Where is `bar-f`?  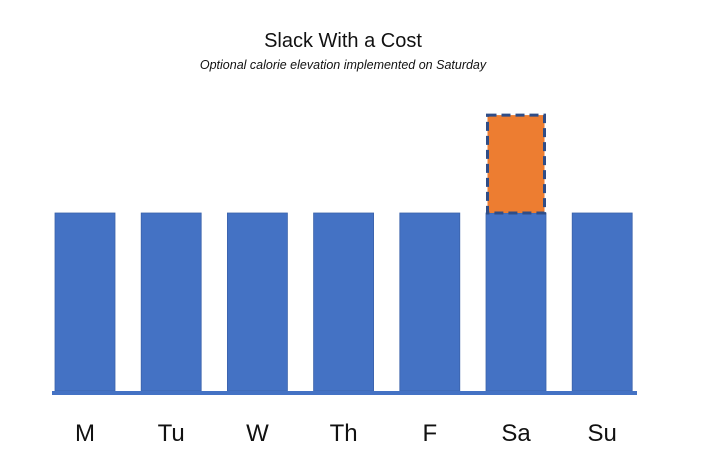 bar-f is located at coordinates (430, 302).